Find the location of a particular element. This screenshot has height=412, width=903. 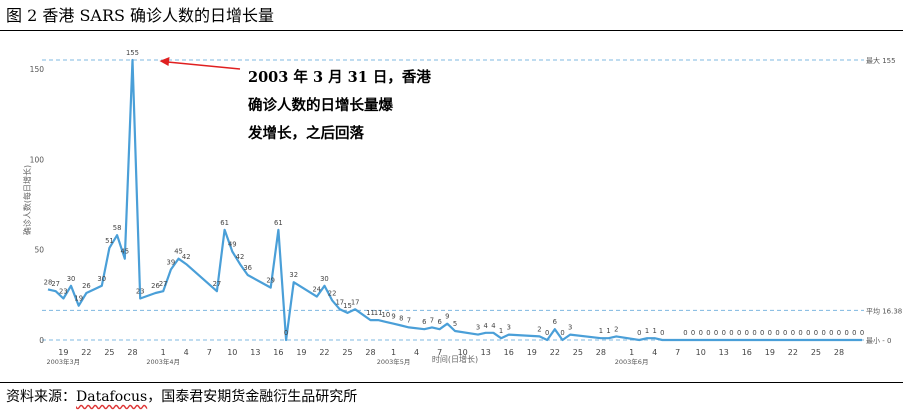

annotation-line: 2003 年 3 月 31 日，香港 is located at coordinates (339, 77).